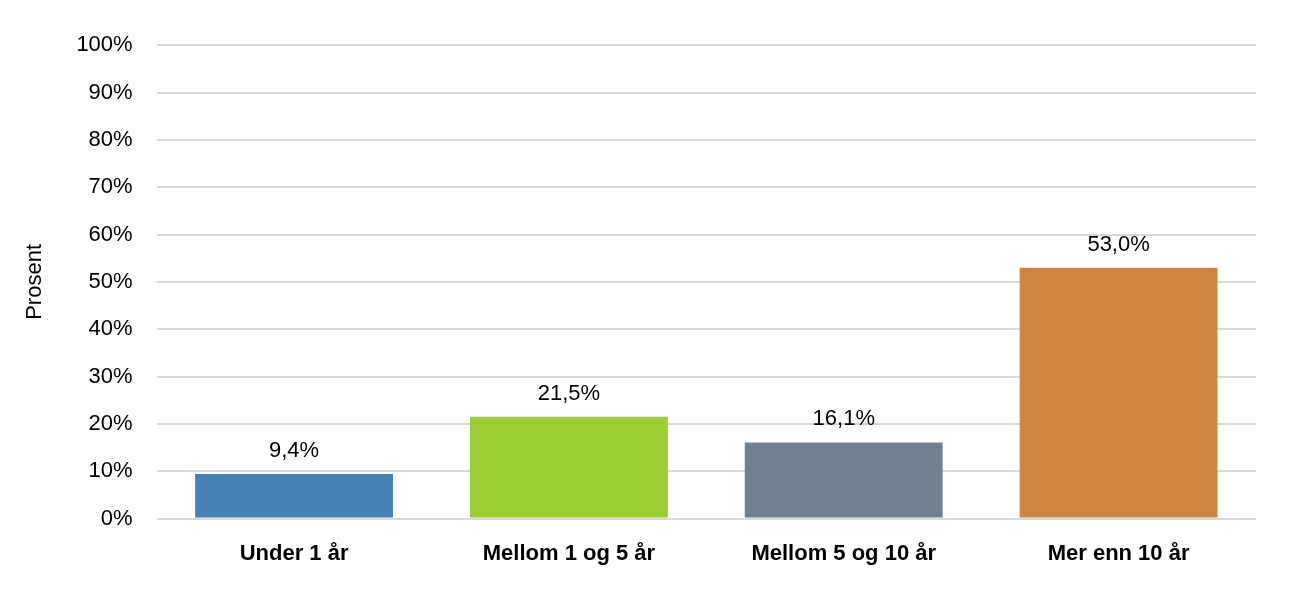 The image size is (1289, 594). What do you see at coordinates (110, 186) in the screenshot?
I see `y-tick-label: 70%` at bounding box center [110, 186].